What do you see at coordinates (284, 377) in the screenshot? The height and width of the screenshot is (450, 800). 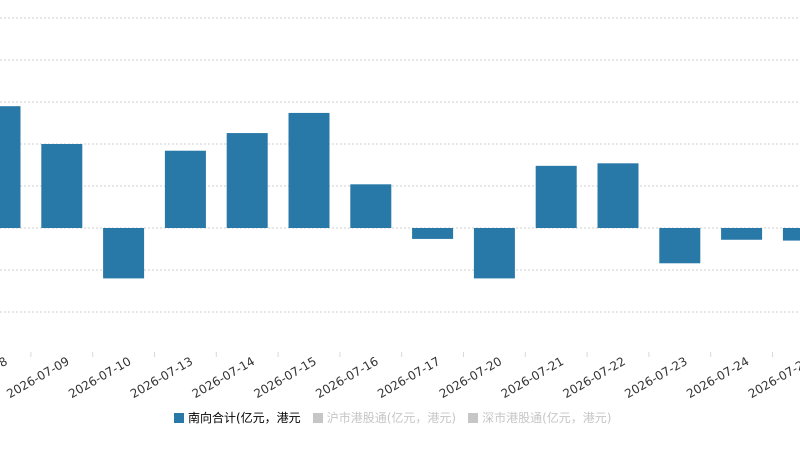 I see `x-tick-label: 2026-07-15` at bounding box center [284, 377].